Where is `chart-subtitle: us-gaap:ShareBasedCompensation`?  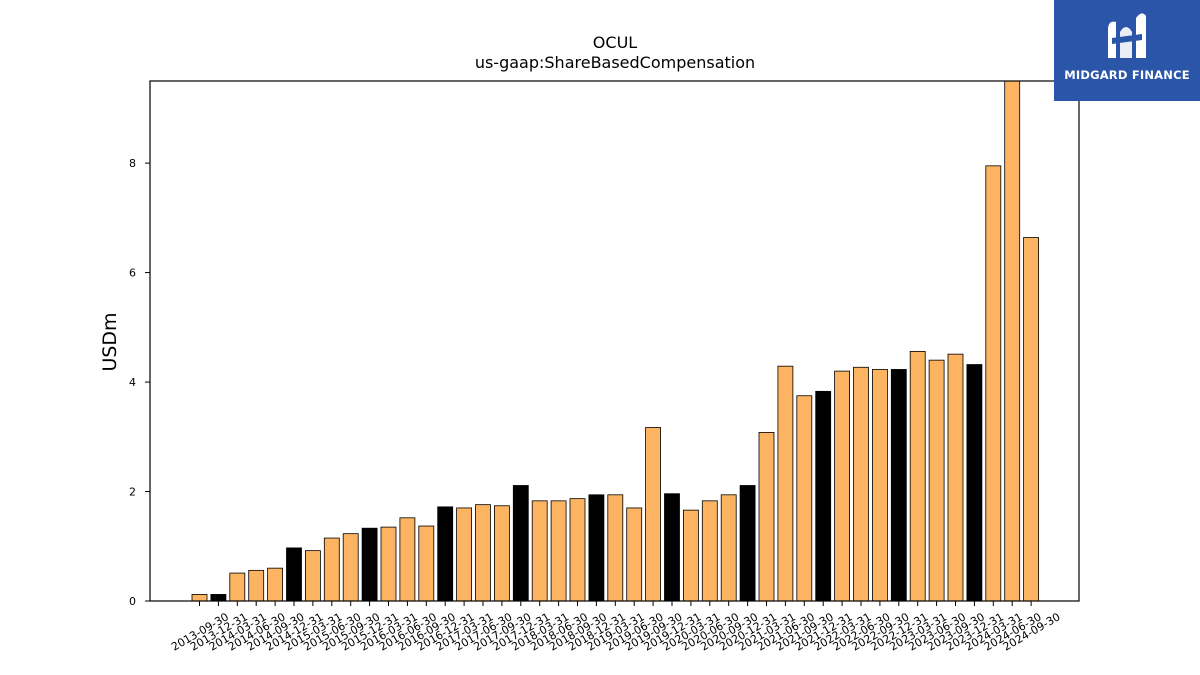
chart-subtitle: us-gaap:ShareBasedCompensation is located at coordinates (615, 62).